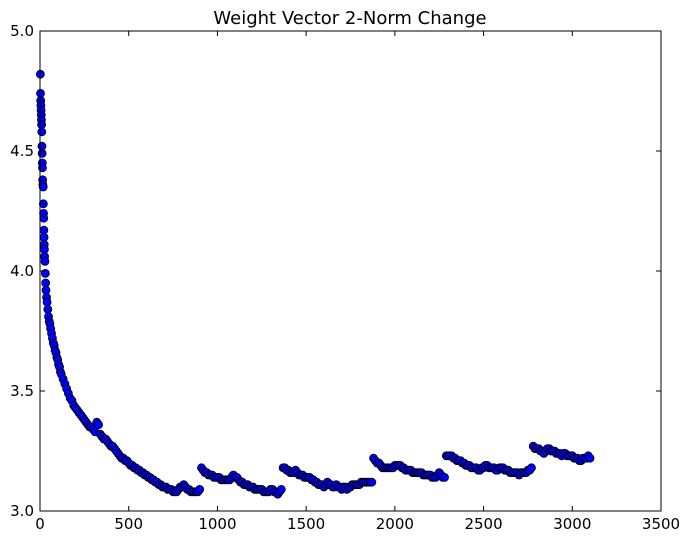  I want to click on y-tick-label: 4.5, so click(22, 151).